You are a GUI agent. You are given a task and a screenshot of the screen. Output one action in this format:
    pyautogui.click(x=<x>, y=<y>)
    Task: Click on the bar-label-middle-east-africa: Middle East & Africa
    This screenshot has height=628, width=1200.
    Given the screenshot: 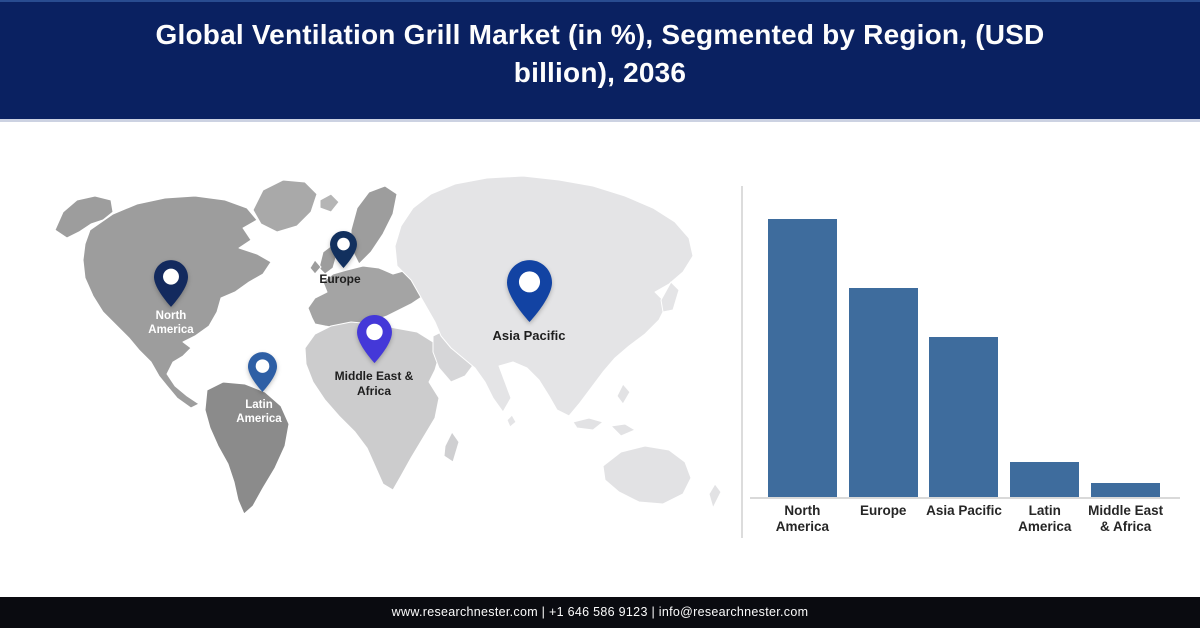 What is the action you would take?
    pyautogui.click(x=1126, y=518)
    